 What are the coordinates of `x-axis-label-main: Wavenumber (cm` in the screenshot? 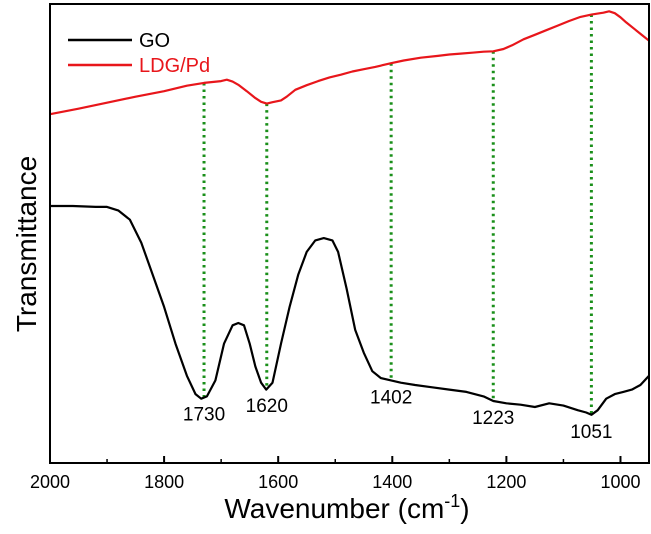 It's located at (334, 508).